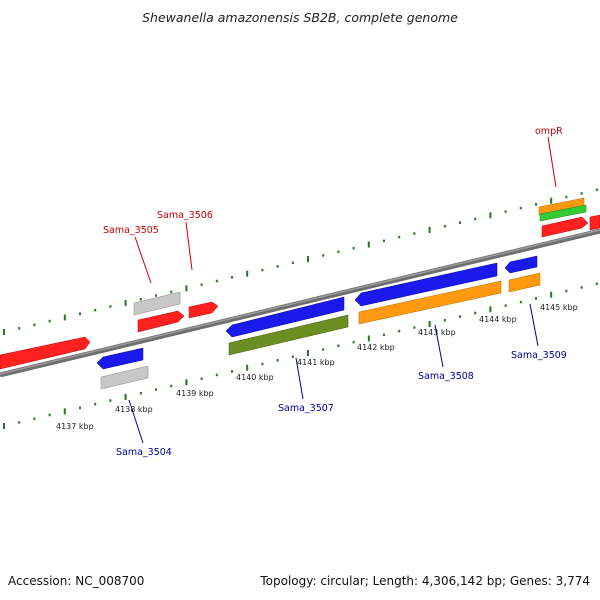 The image size is (600, 600). Describe the element at coordinates (131, 230) in the screenshot. I see `gene-label-sama-3505: Sama_3505` at that location.